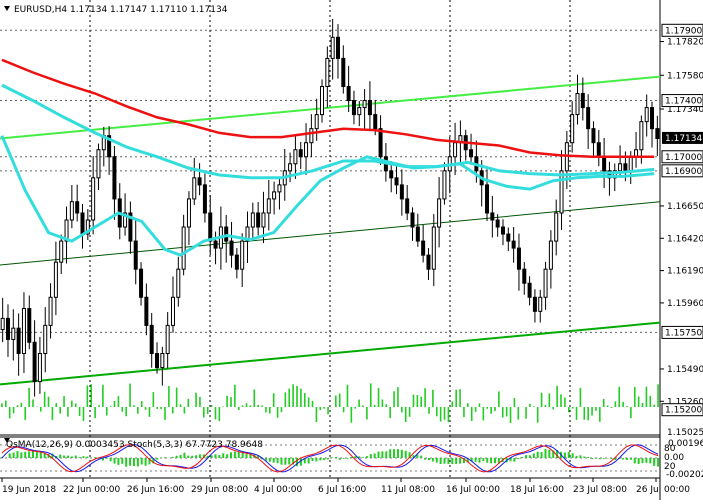  What do you see at coordinates (330, 403) in the screenshot?
I see `volume-histogram` at bounding box center [330, 403].